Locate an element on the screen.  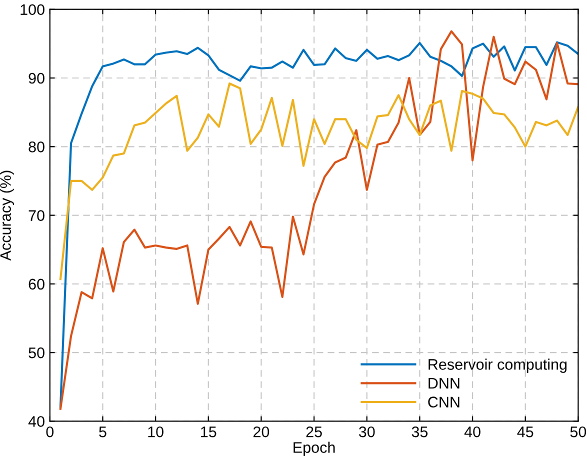
y-tick-label: 60 is located at coordinates (36, 284).